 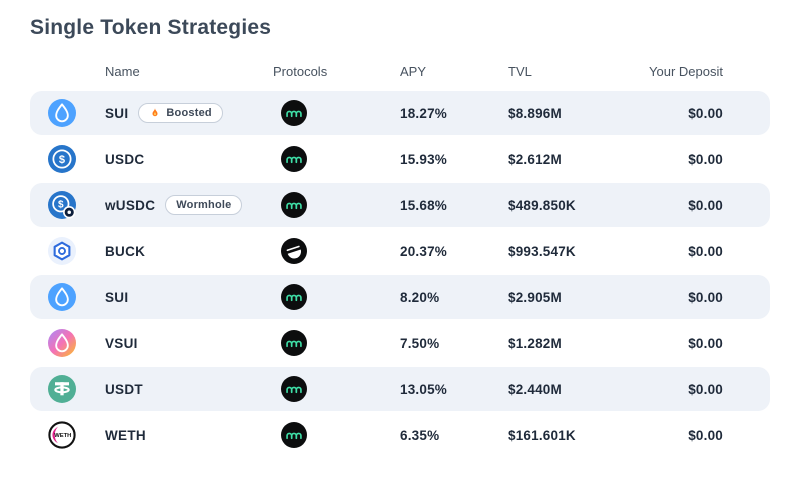 I want to click on buck-token-icon, so click(x=62, y=251).